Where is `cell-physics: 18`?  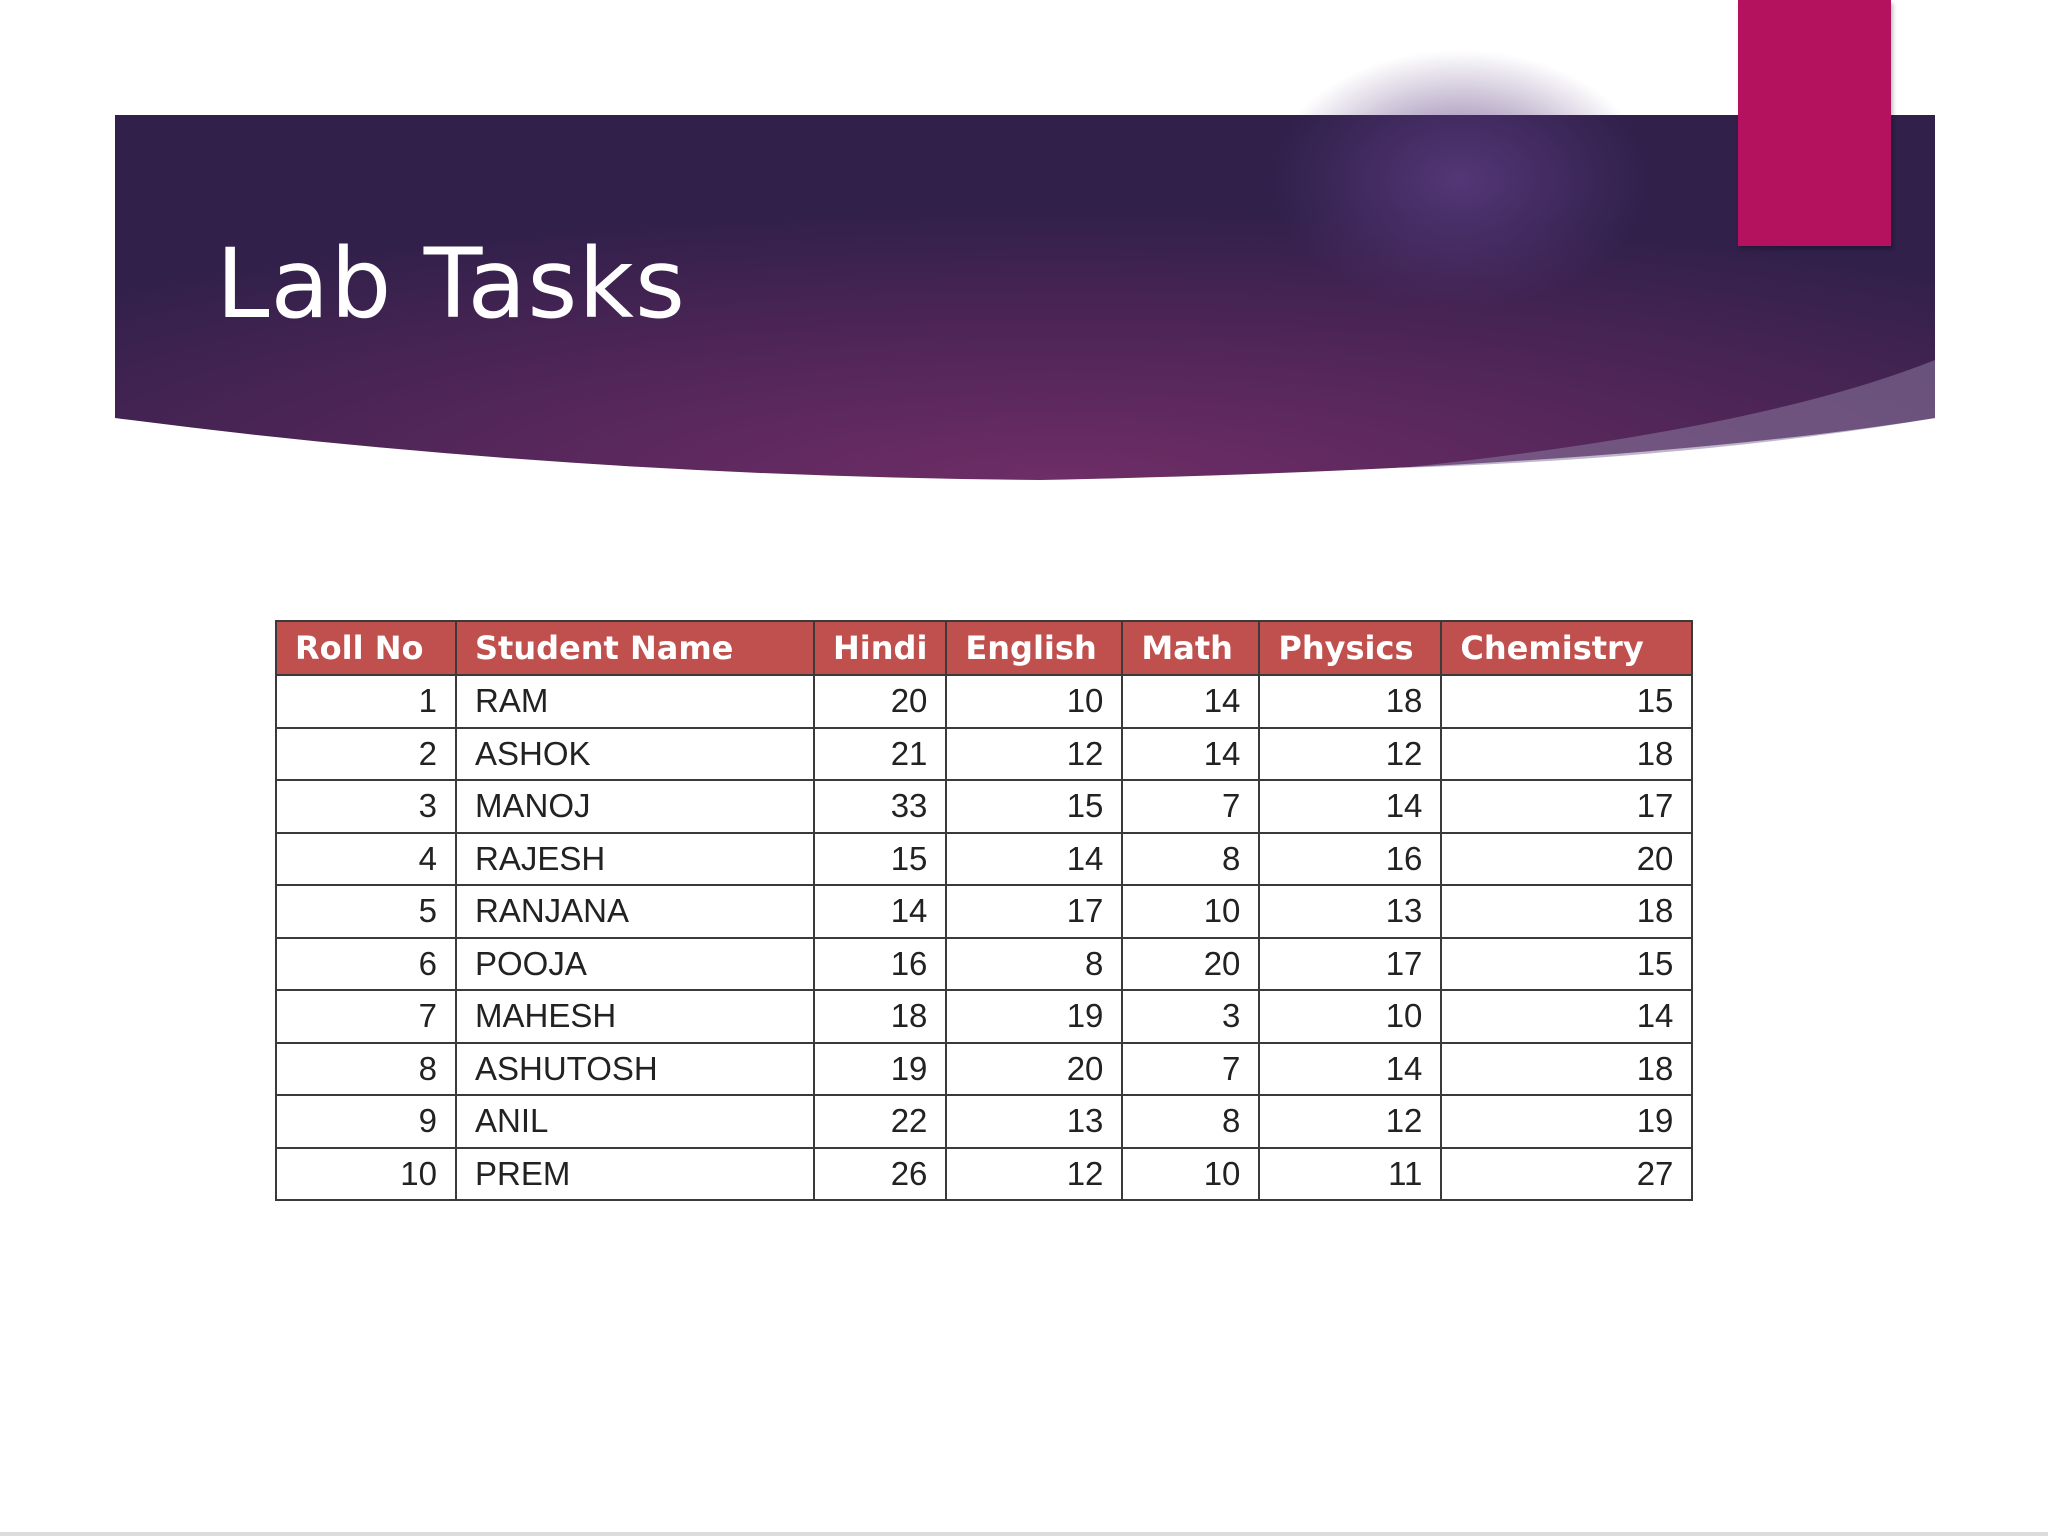 cell-physics: 18 is located at coordinates (1350, 701).